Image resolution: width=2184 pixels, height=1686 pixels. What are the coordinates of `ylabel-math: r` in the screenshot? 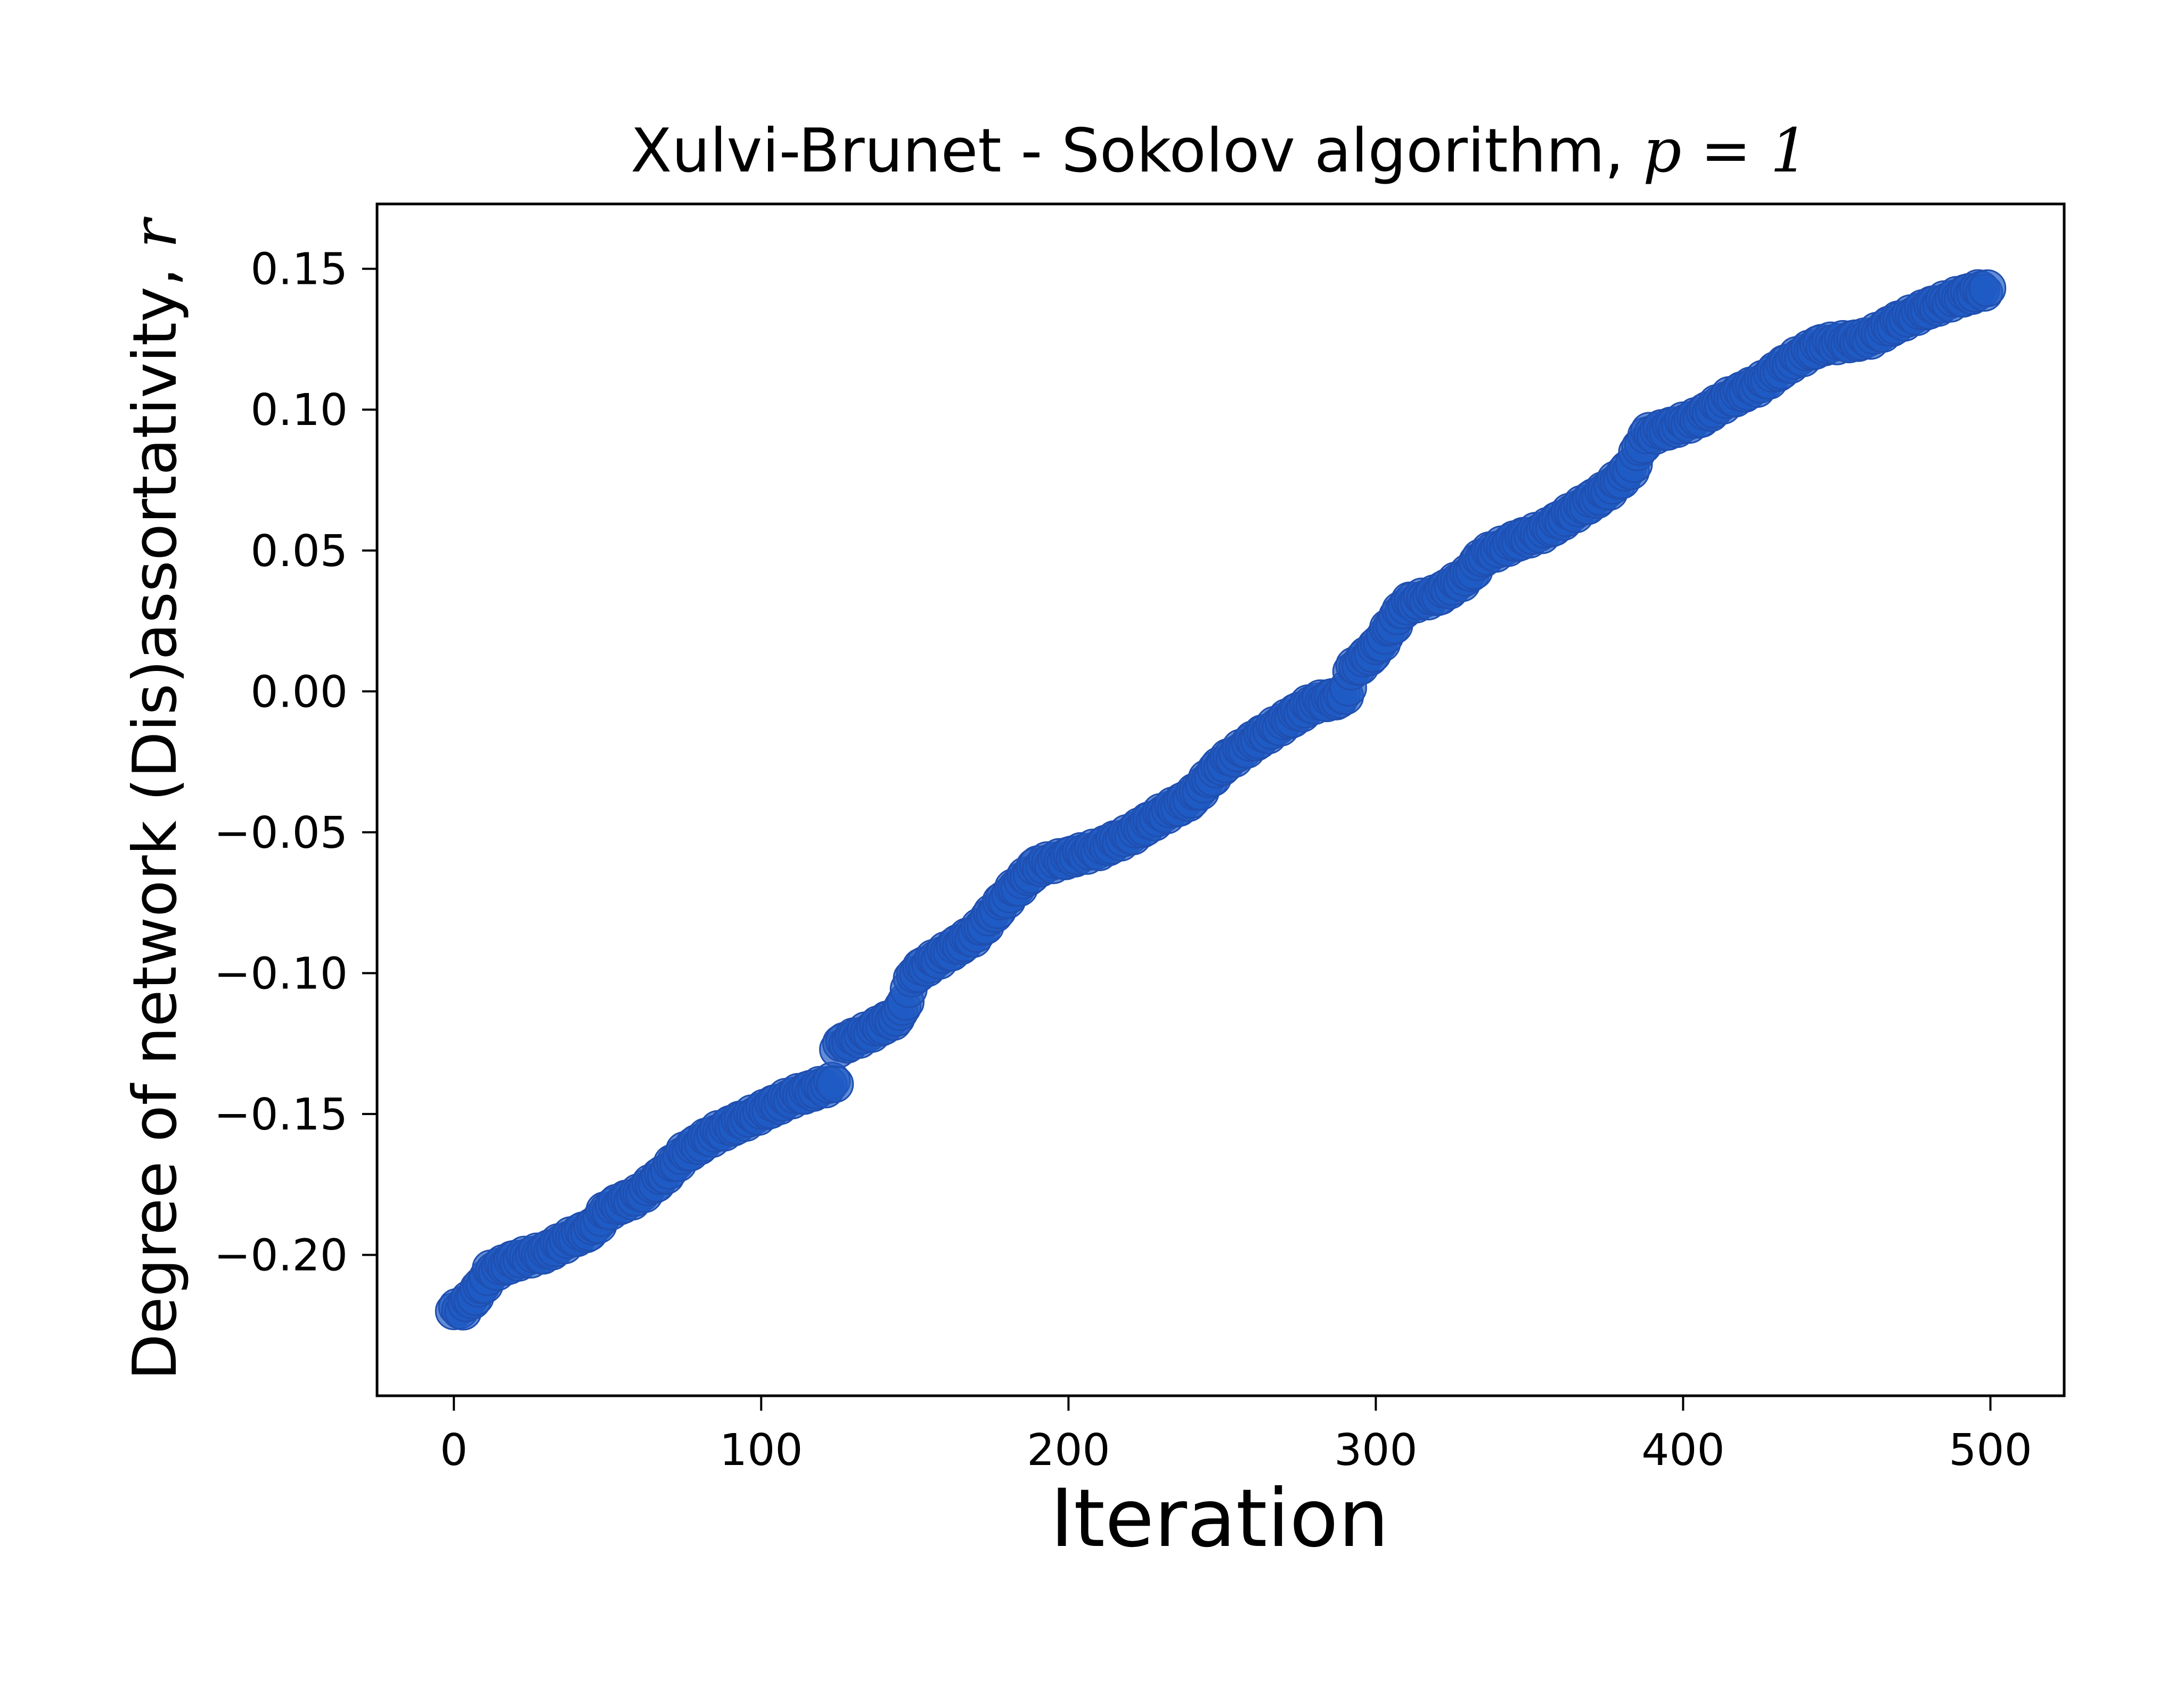 It's located at (155, 232).